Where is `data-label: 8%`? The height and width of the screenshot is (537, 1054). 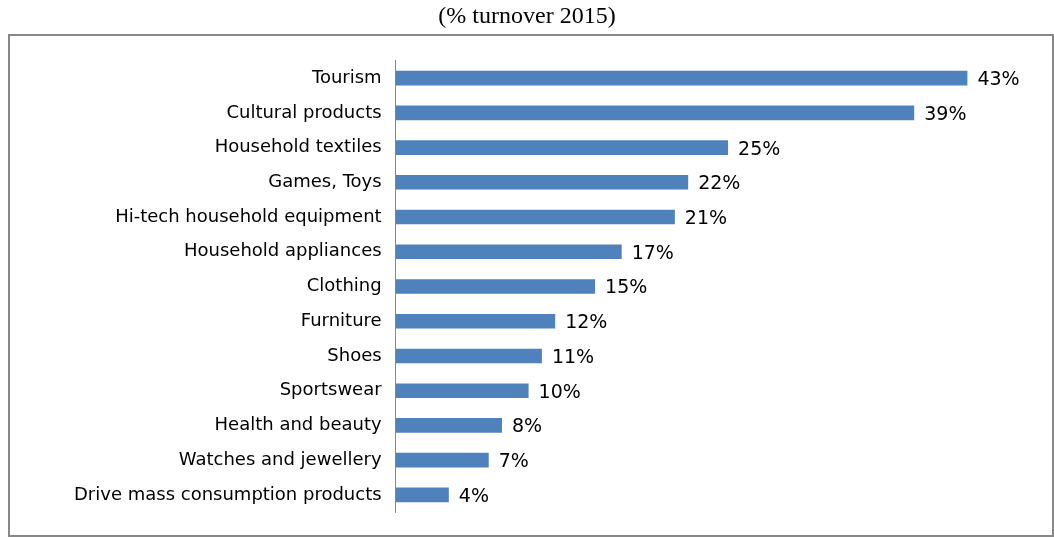
data-label: 8% is located at coordinates (527, 425).